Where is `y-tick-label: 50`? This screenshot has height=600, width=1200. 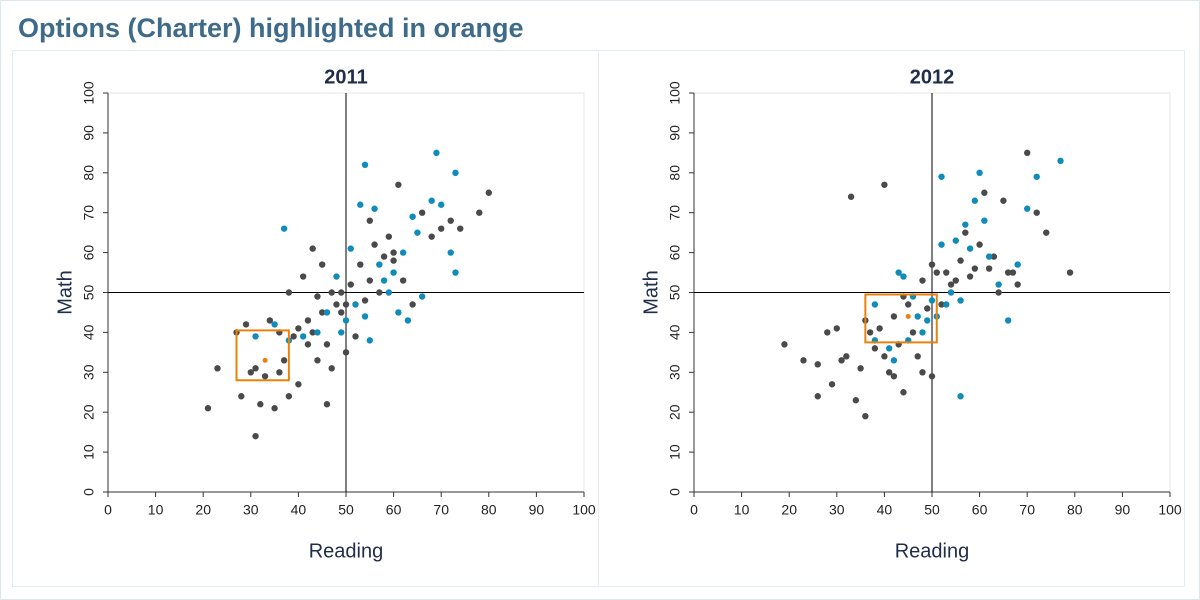 y-tick-label: 50 is located at coordinates (89, 293).